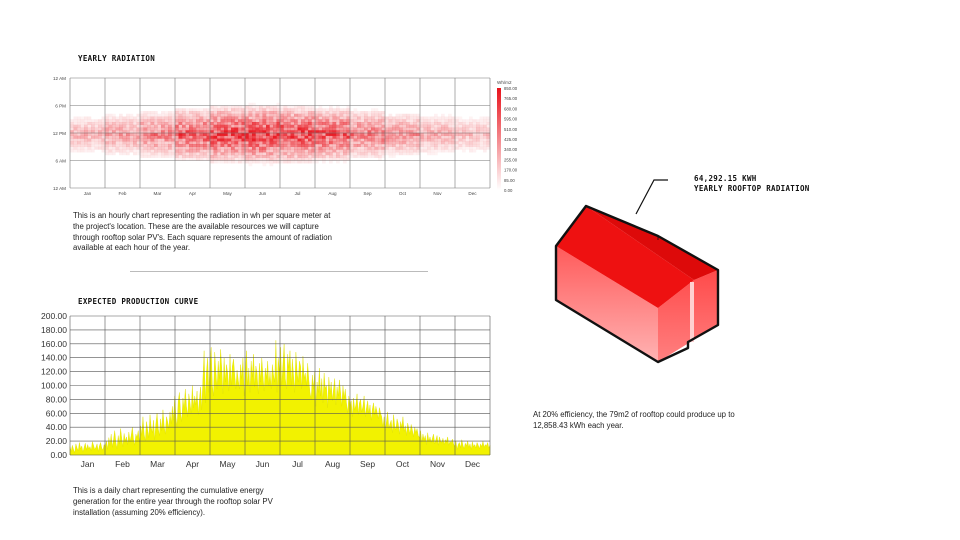 This screenshot has width=960, height=540. Describe the element at coordinates (122, 464) in the screenshot. I see `production-x-tick: Feb` at that location.